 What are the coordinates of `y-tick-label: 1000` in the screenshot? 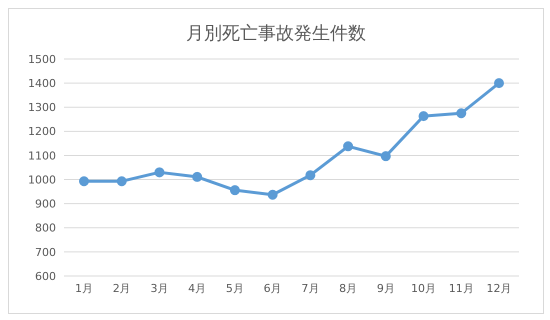 It's located at (42, 179).